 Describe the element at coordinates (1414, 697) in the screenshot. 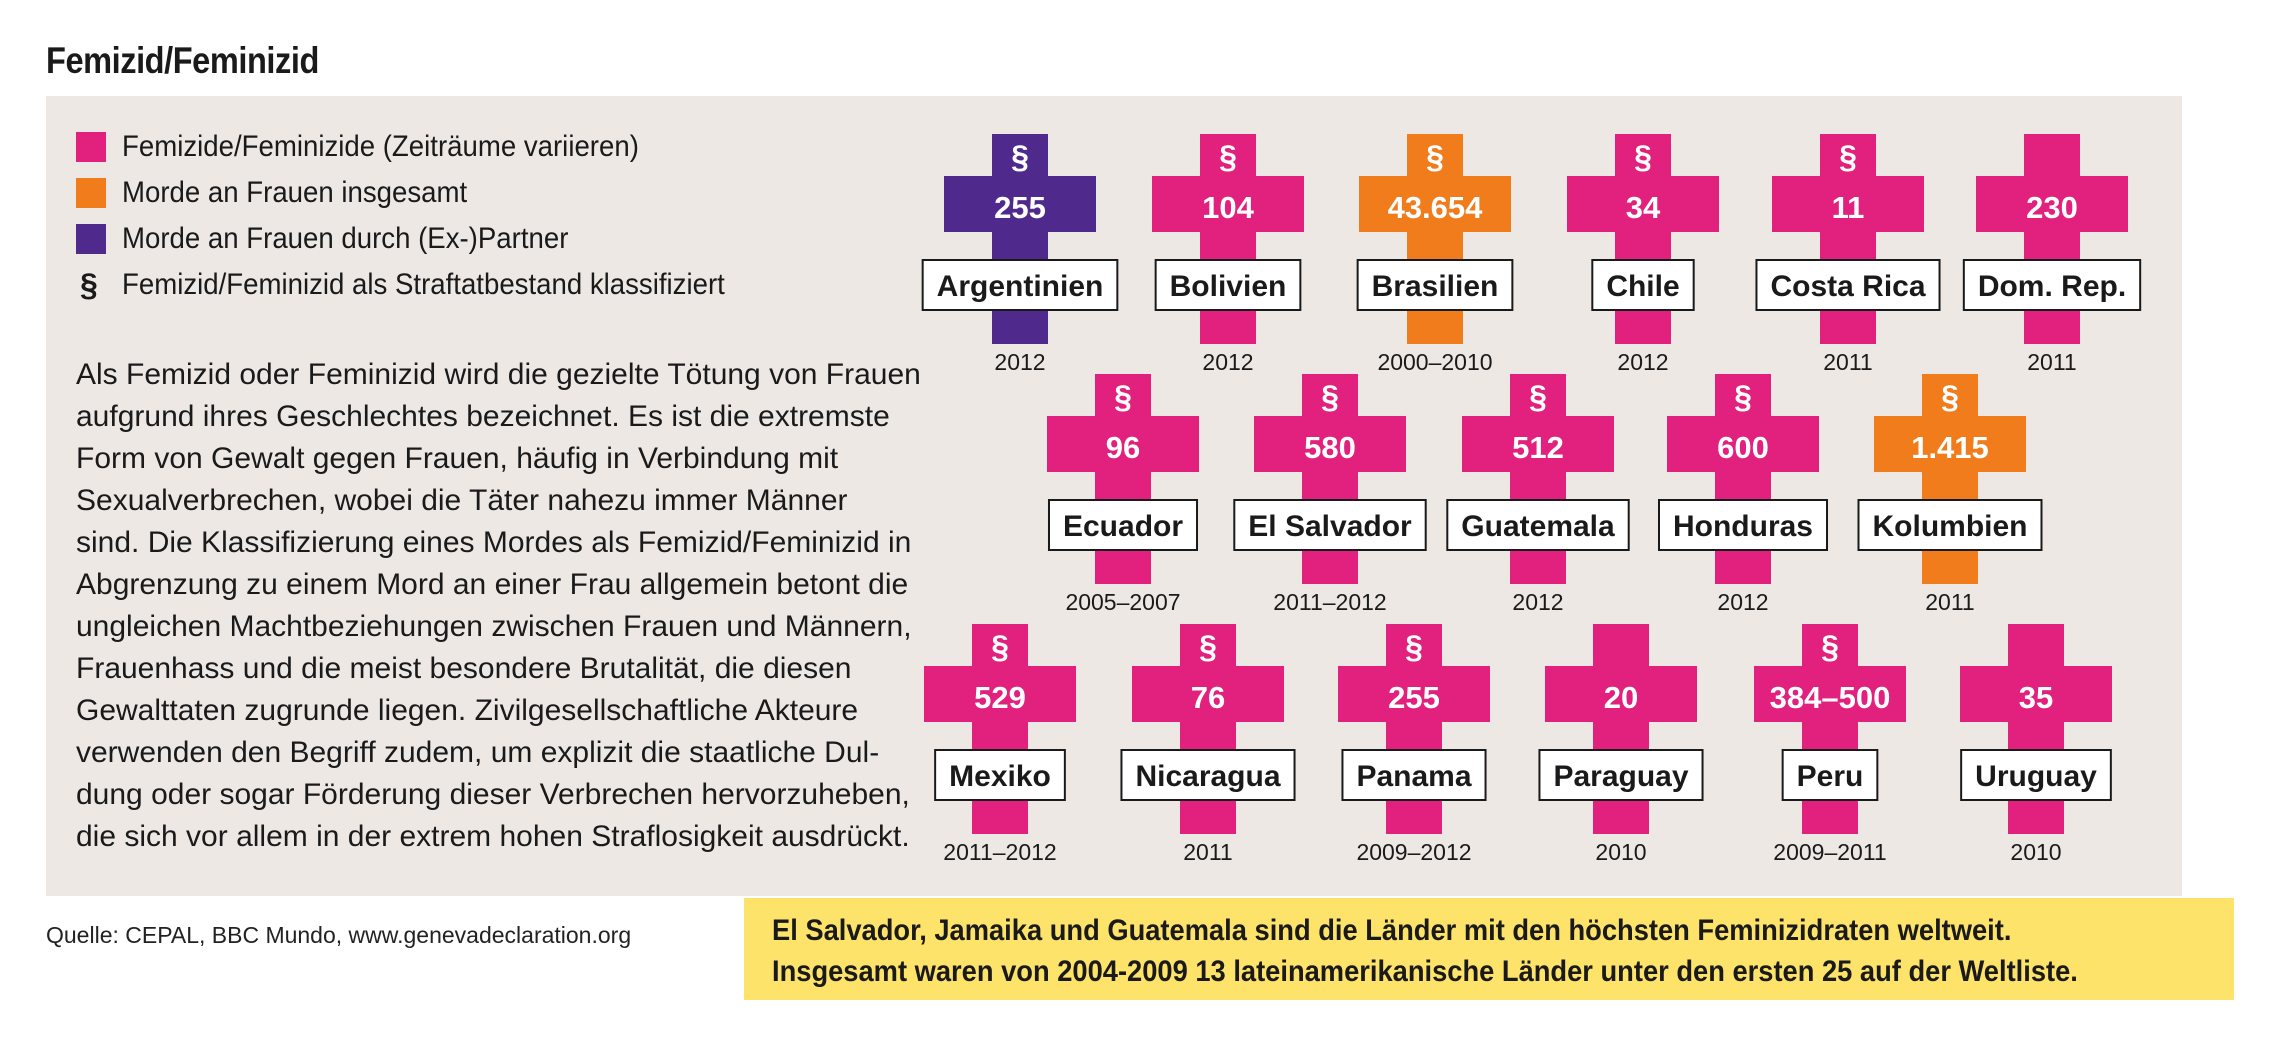

I see `value-label: 255` at that location.